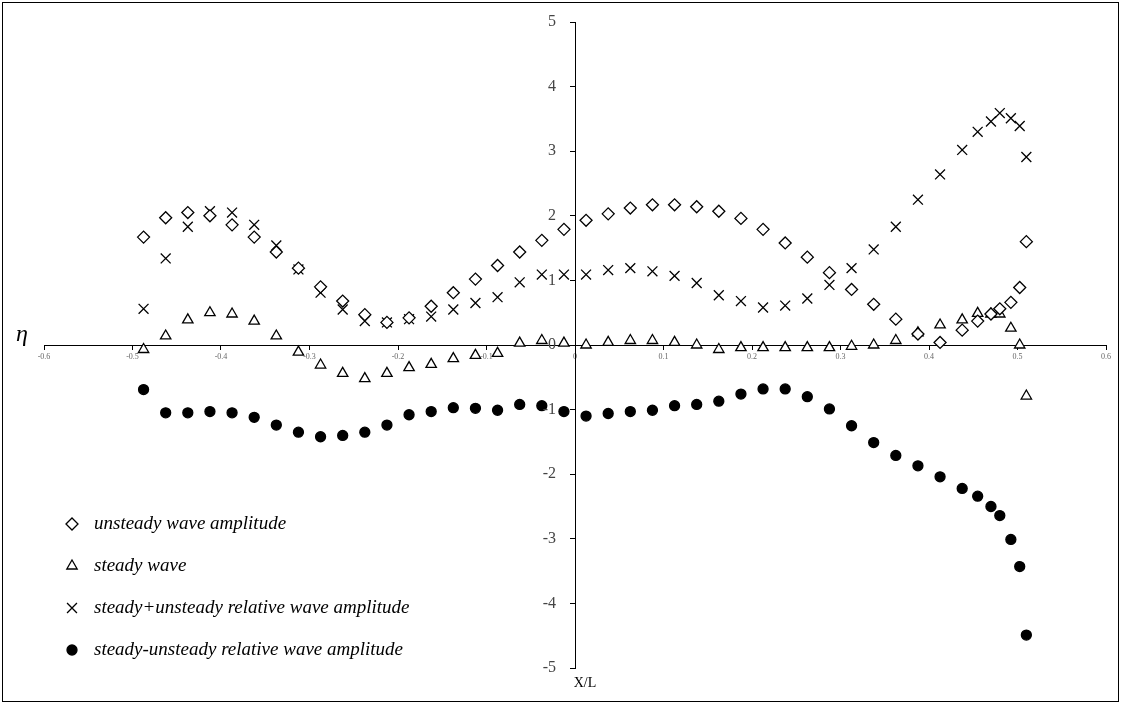 This screenshot has width=1123, height=706. I want to click on x-tick-label: 0.4, so click(929, 356).